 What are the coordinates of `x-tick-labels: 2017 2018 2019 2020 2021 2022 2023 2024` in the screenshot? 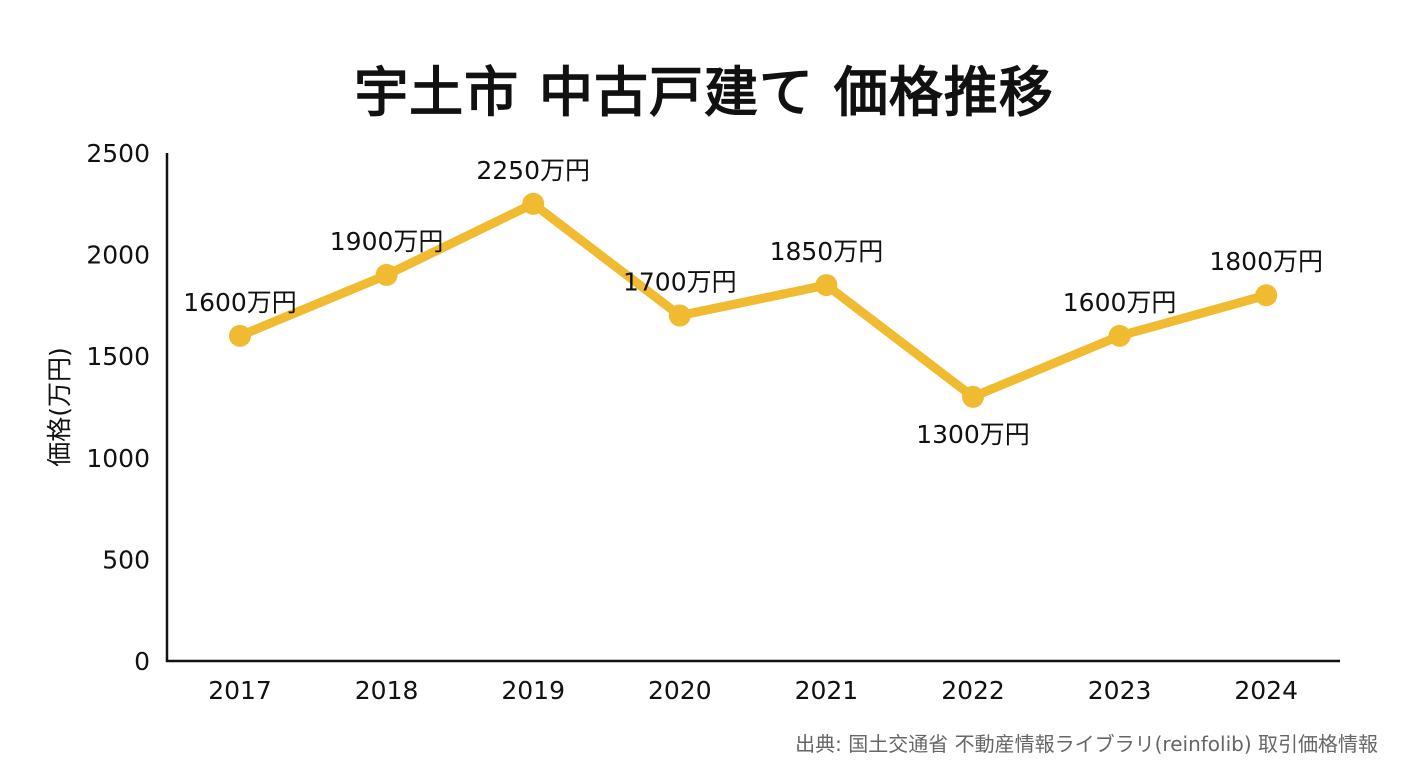 It's located at (753, 690).